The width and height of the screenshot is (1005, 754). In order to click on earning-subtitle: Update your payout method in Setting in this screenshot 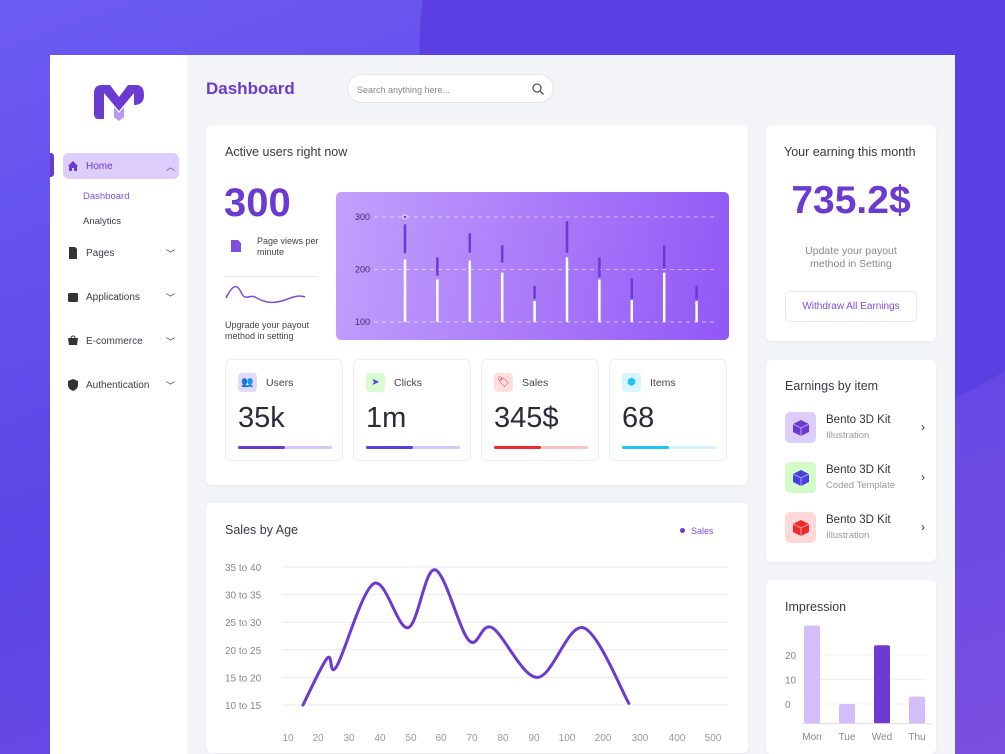, I will do `click(851, 257)`.